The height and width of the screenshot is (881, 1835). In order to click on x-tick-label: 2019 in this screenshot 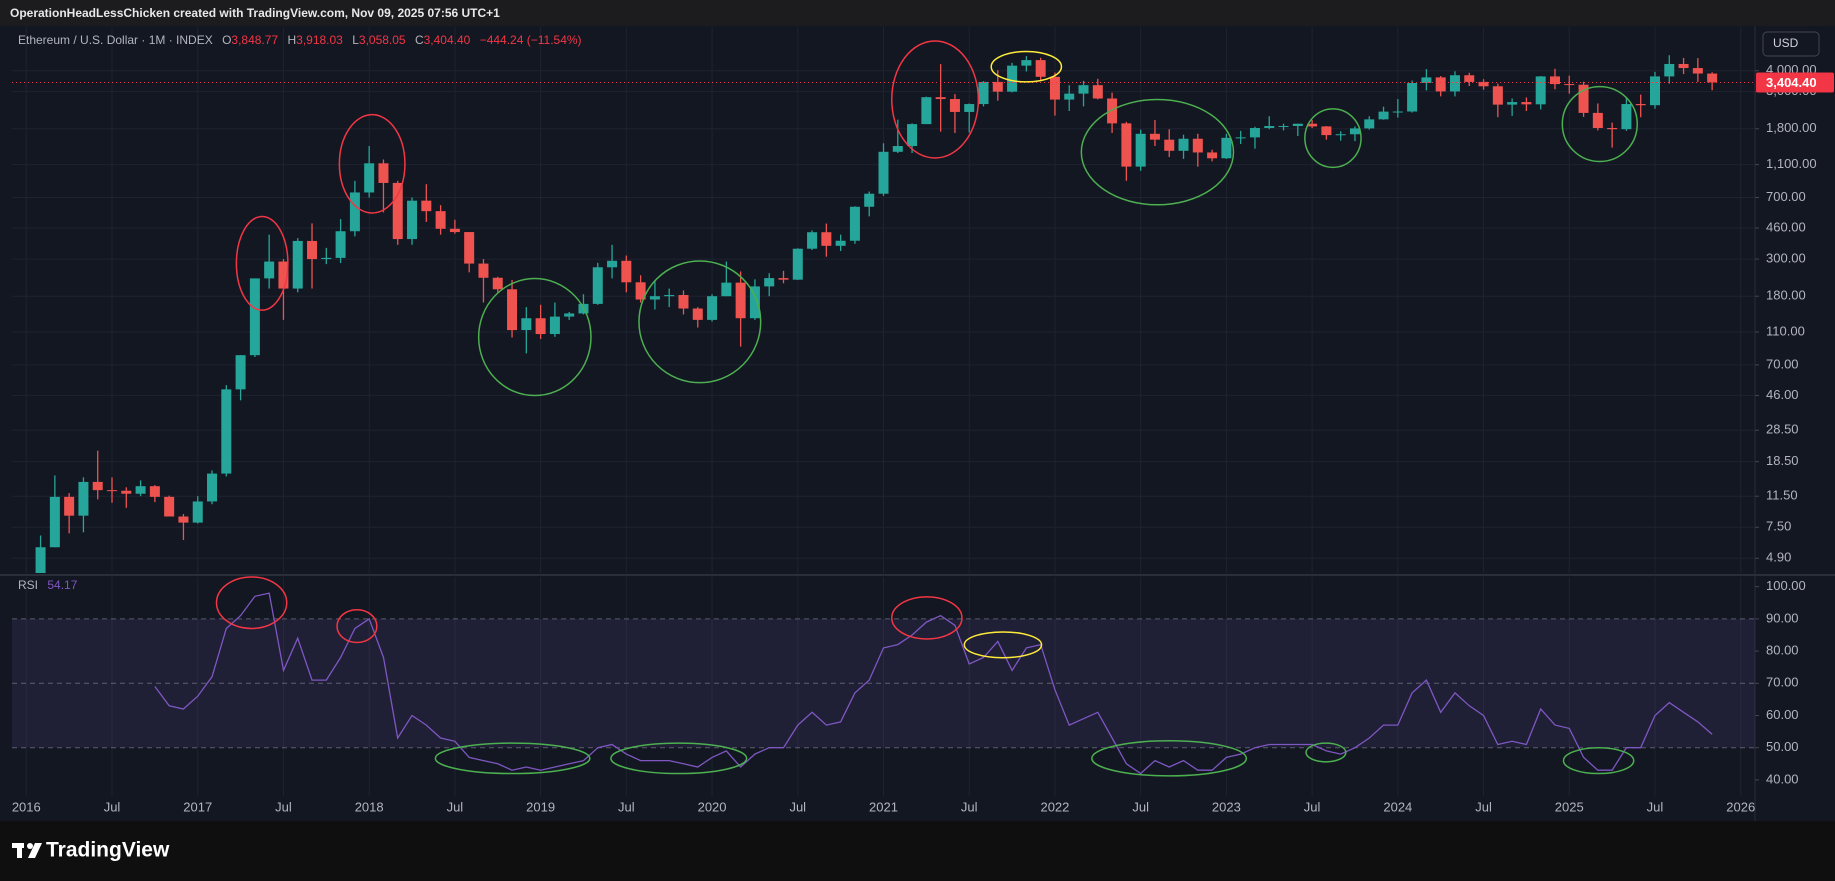, I will do `click(540, 806)`.